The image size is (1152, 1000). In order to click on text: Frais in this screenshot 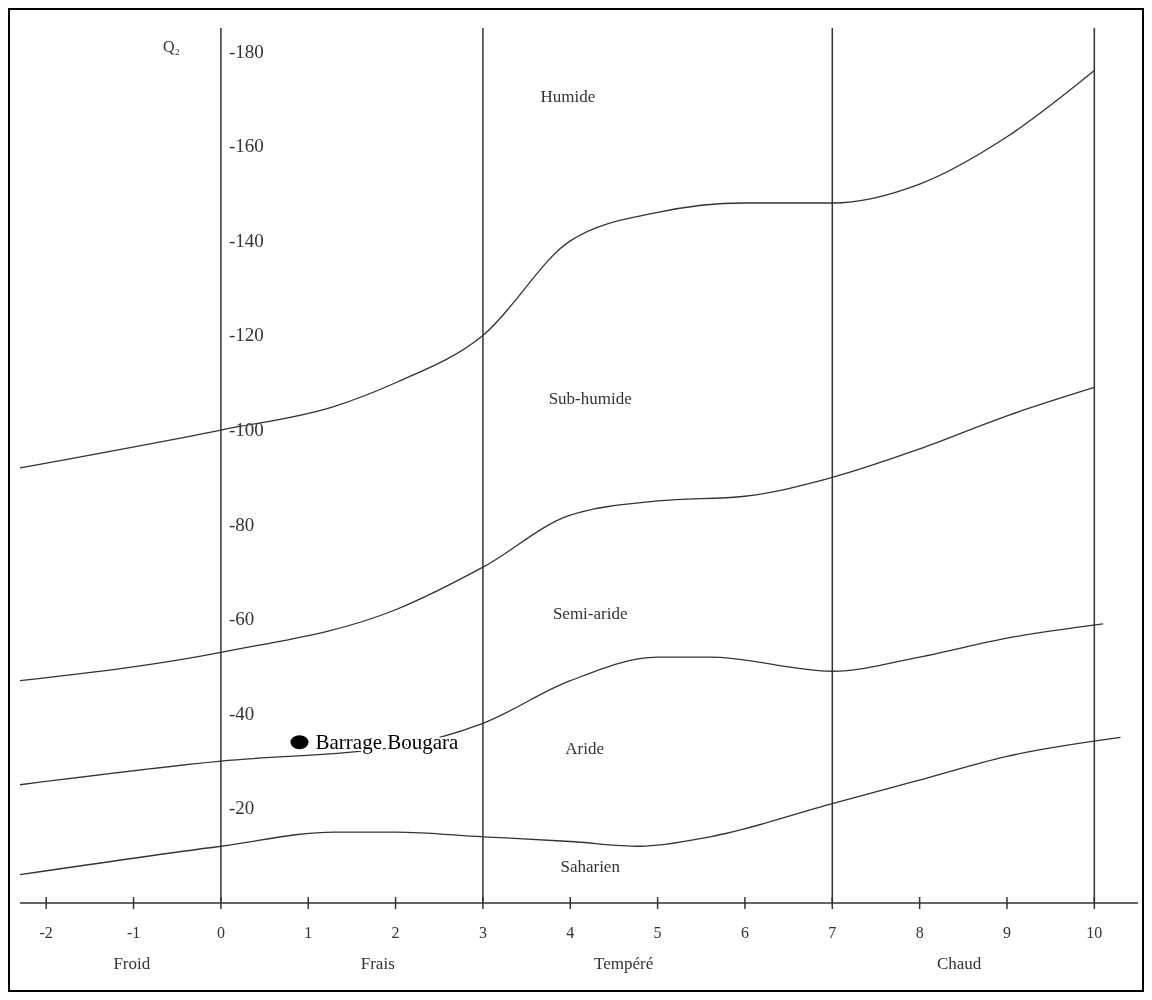, I will do `click(377, 963)`.